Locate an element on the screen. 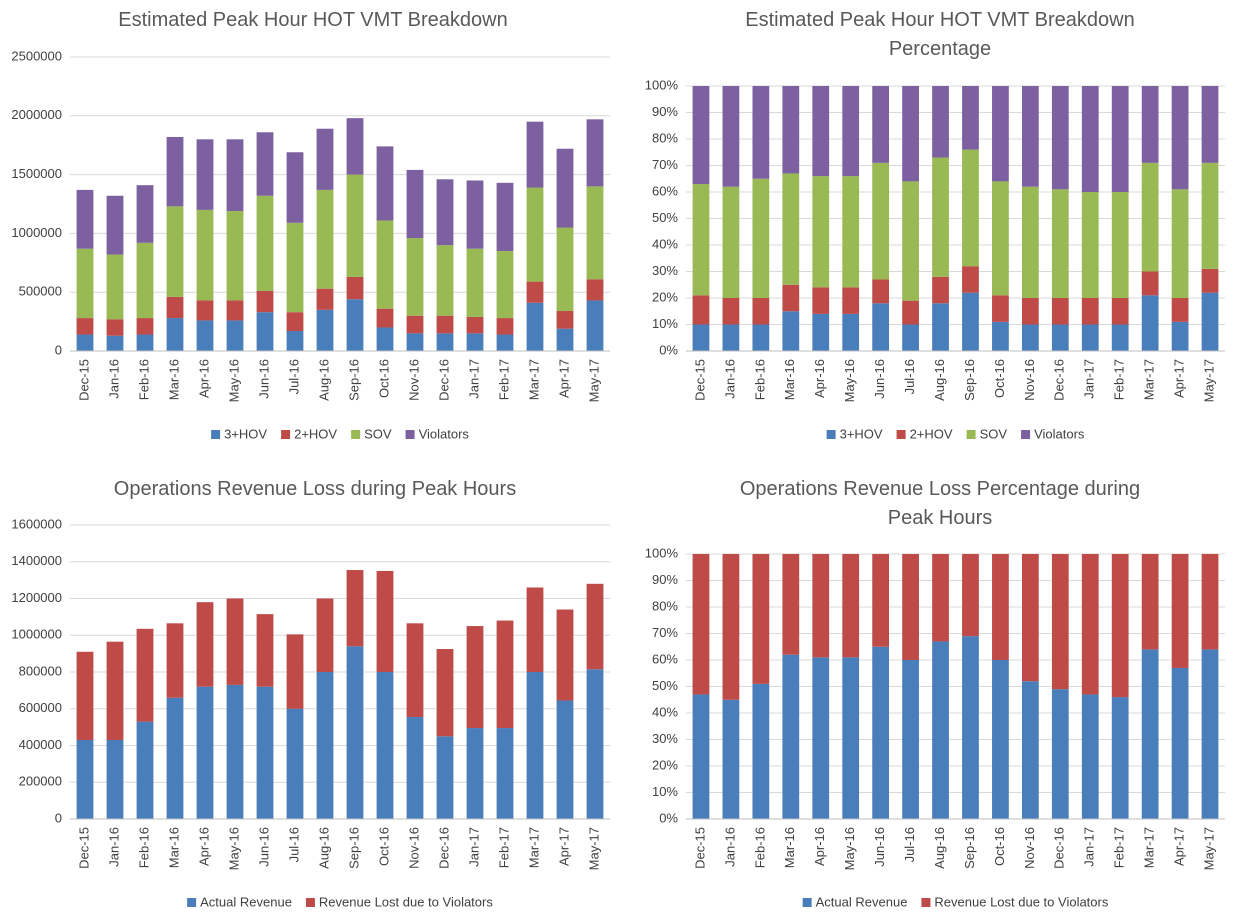 This screenshot has height=913, width=1238. legend-label: SOV is located at coordinates (994, 433).